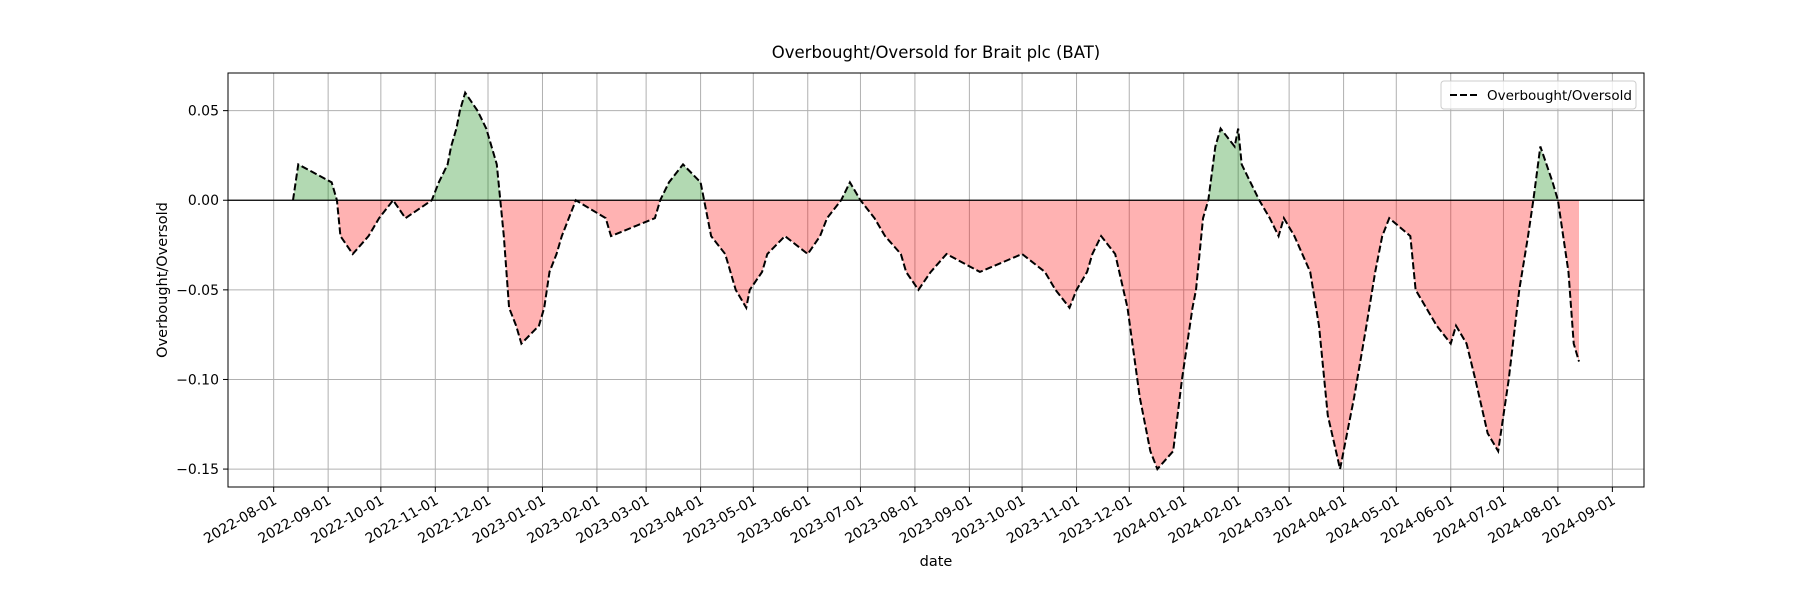  Describe the element at coordinates (197, 380) in the screenshot. I see `y-tick-label: −0.10` at that location.